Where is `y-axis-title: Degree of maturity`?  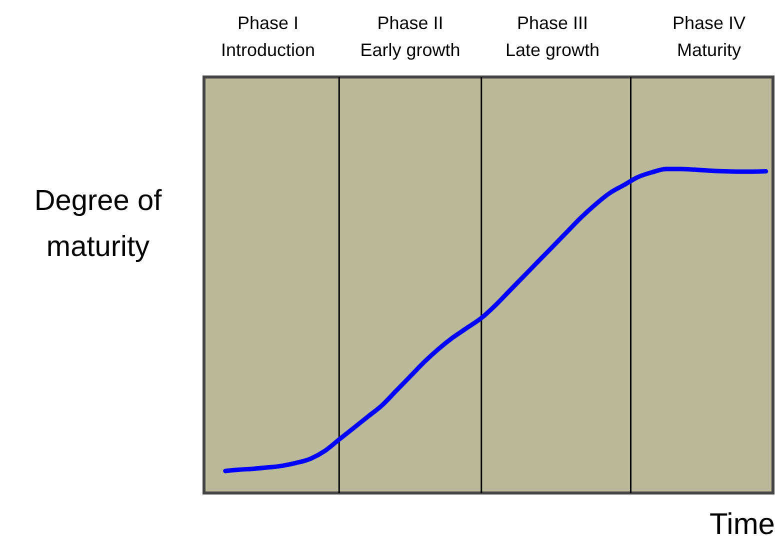
y-axis-title: Degree of maturity is located at coordinates (98, 224).